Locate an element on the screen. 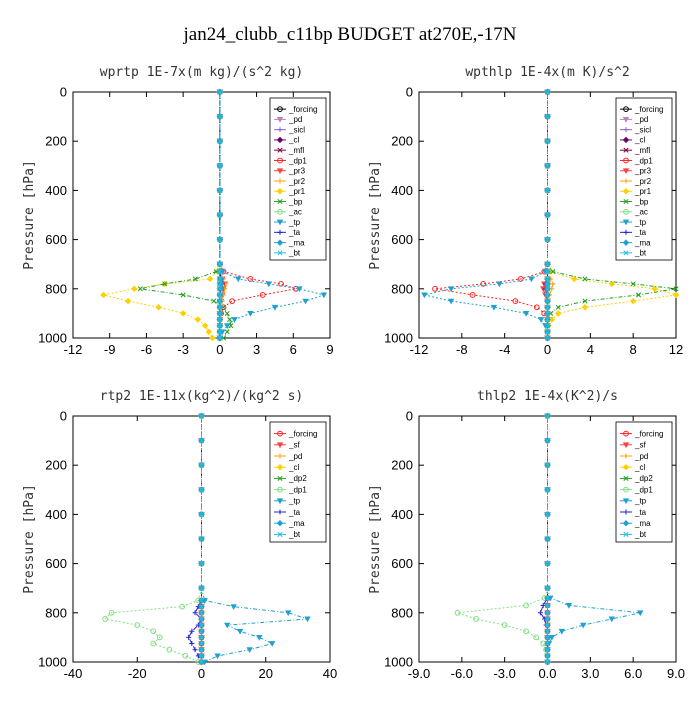  x-tick-label: 0 is located at coordinates (219, 349).